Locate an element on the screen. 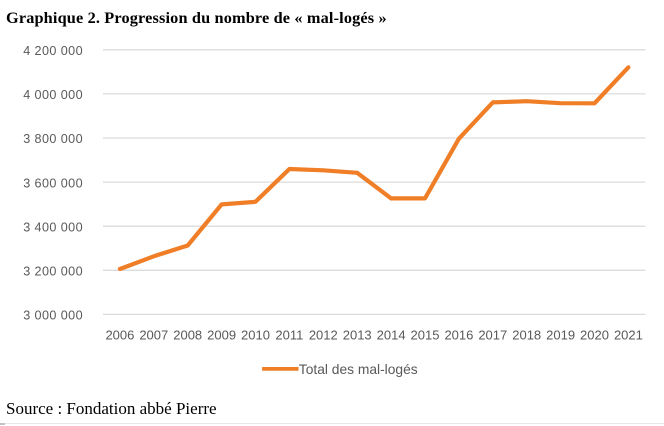 This screenshot has width=664, height=426. svg-text: 2019 is located at coordinates (560, 335).